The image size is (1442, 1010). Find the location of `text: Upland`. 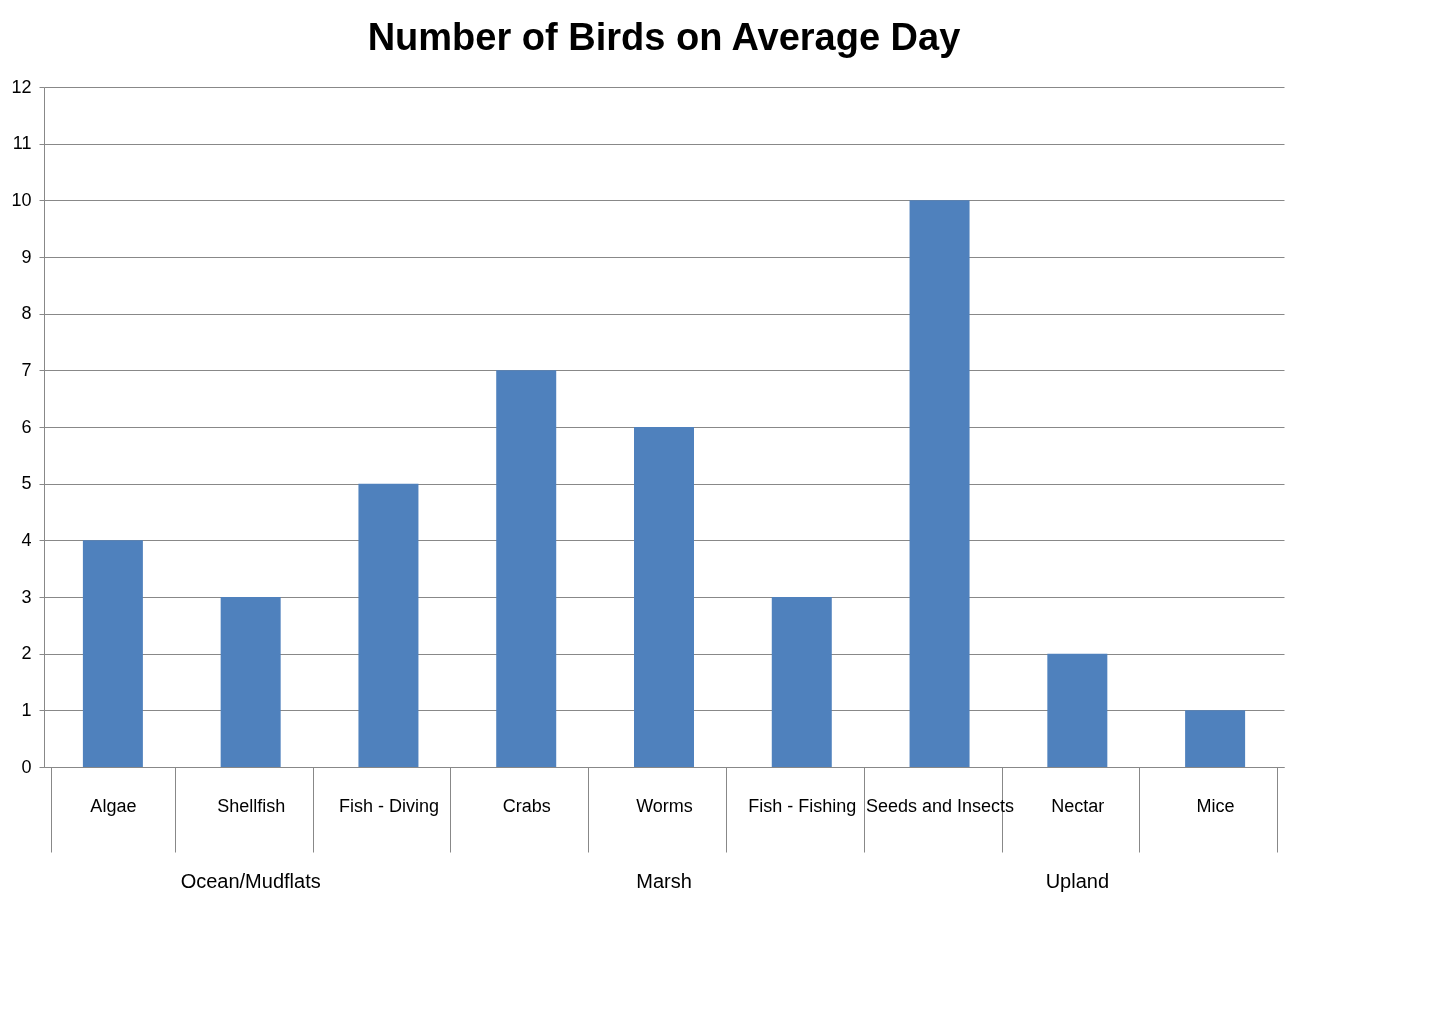

text: Upland is located at coordinates (1077, 881).